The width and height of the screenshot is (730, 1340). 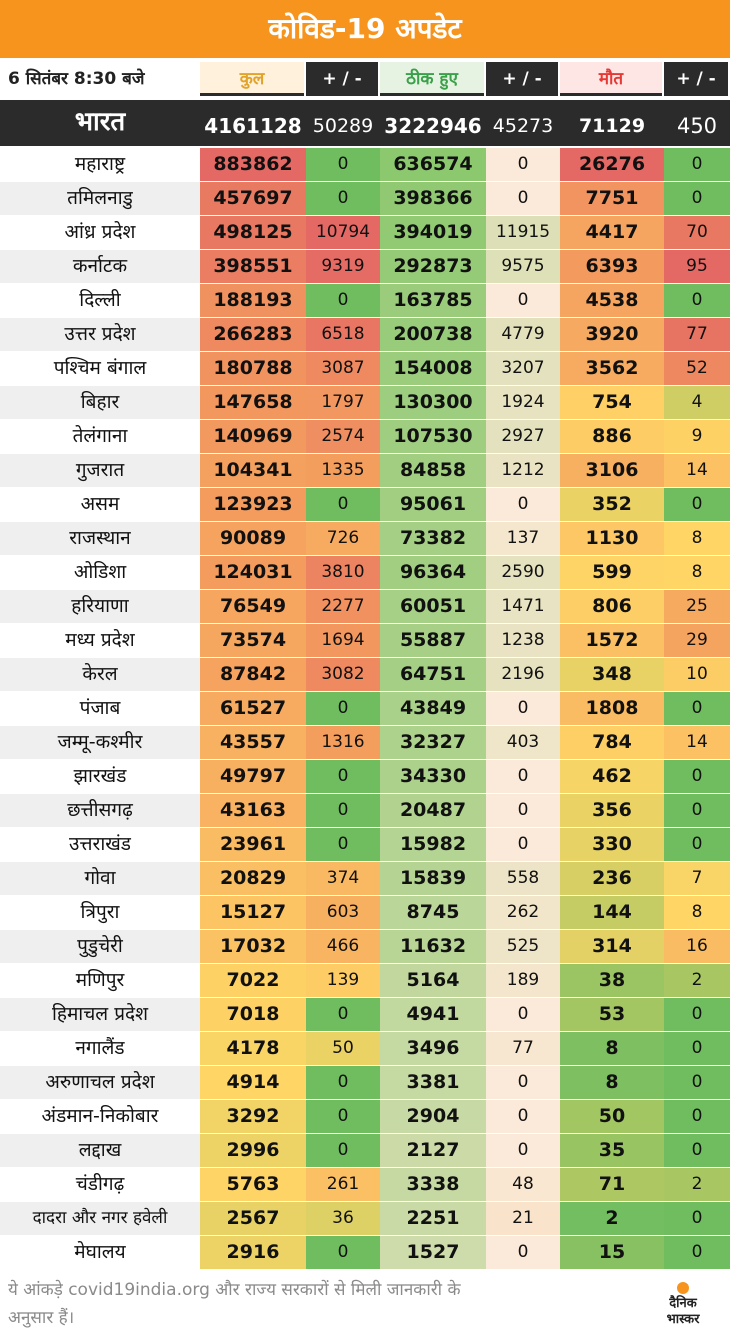 What do you see at coordinates (697, 232) in the screenshot?
I see `table-cell-col-5: 70` at bounding box center [697, 232].